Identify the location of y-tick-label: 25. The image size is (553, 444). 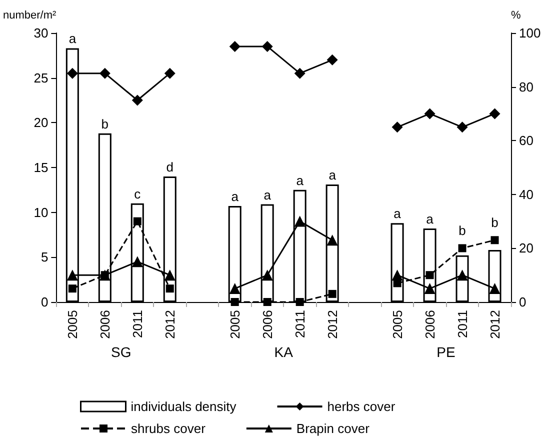
(41, 78).